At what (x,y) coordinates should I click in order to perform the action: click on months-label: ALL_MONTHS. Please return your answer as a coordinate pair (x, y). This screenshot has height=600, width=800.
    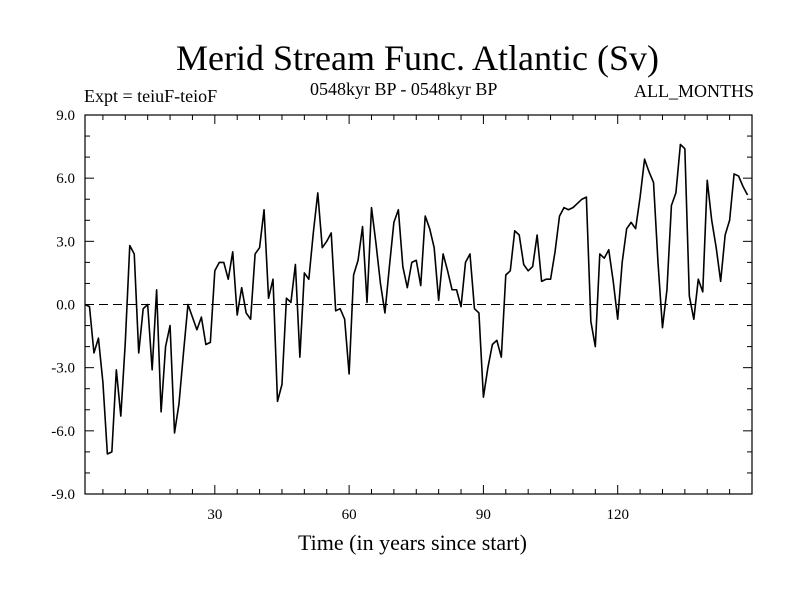
    Looking at the image, I should click on (694, 91).